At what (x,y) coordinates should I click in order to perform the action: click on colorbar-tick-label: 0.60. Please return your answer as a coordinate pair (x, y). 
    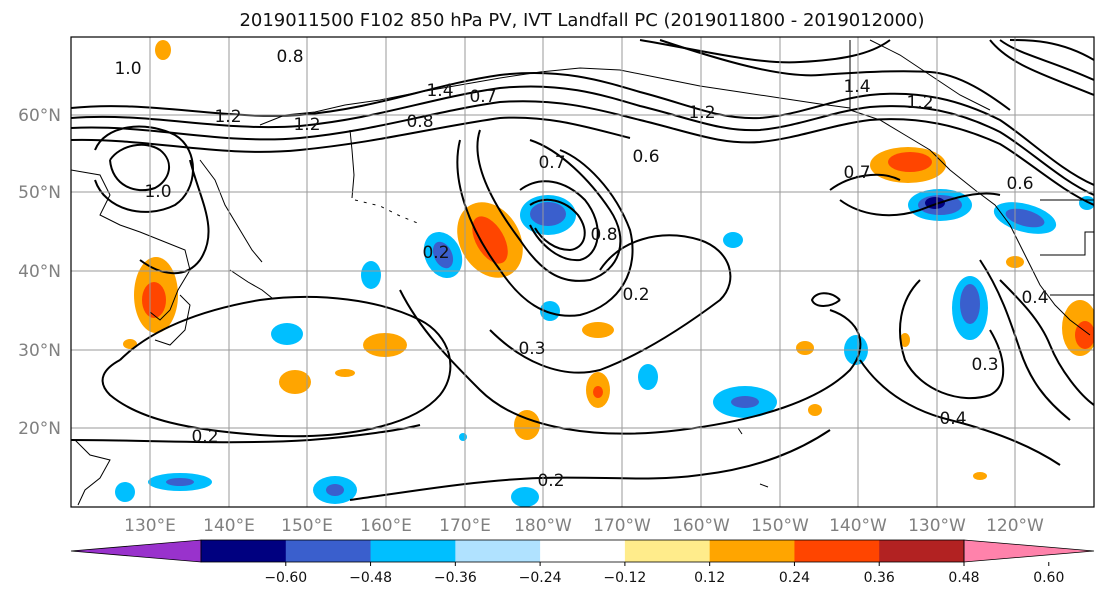
    Looking at the image, I should click on (1048, 578).